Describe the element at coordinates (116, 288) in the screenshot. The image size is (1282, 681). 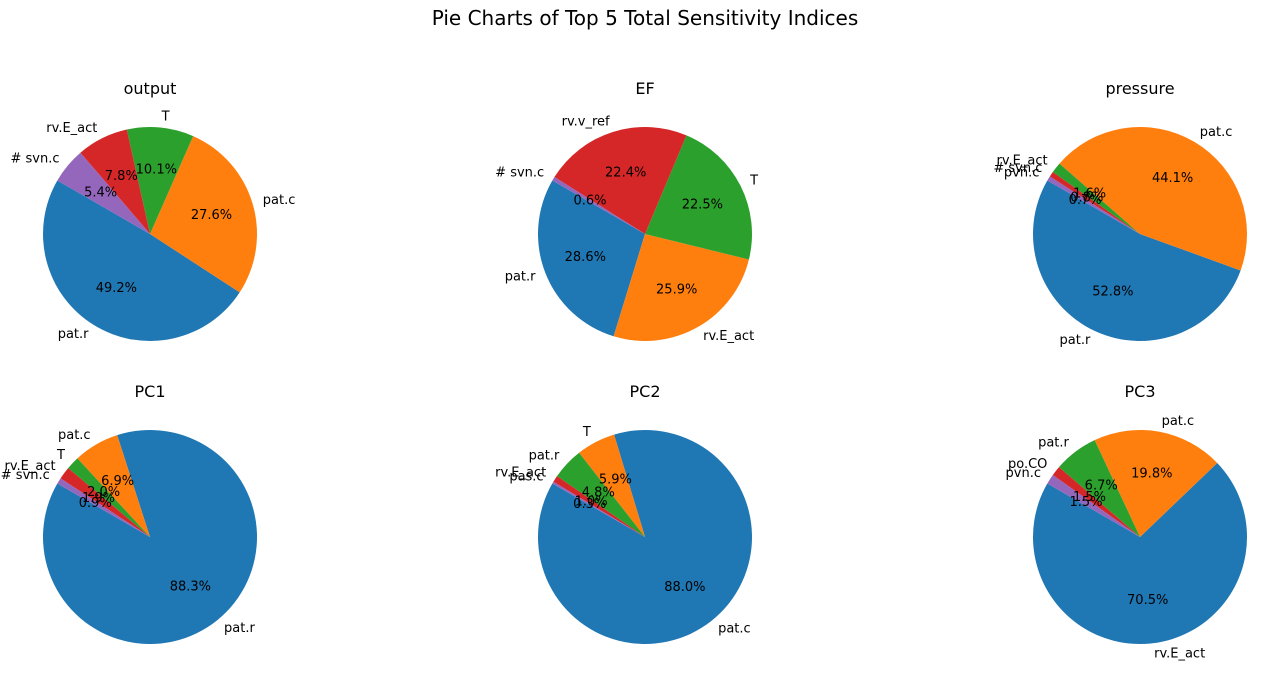
I see `slice-percent: 49.2%` at that location.